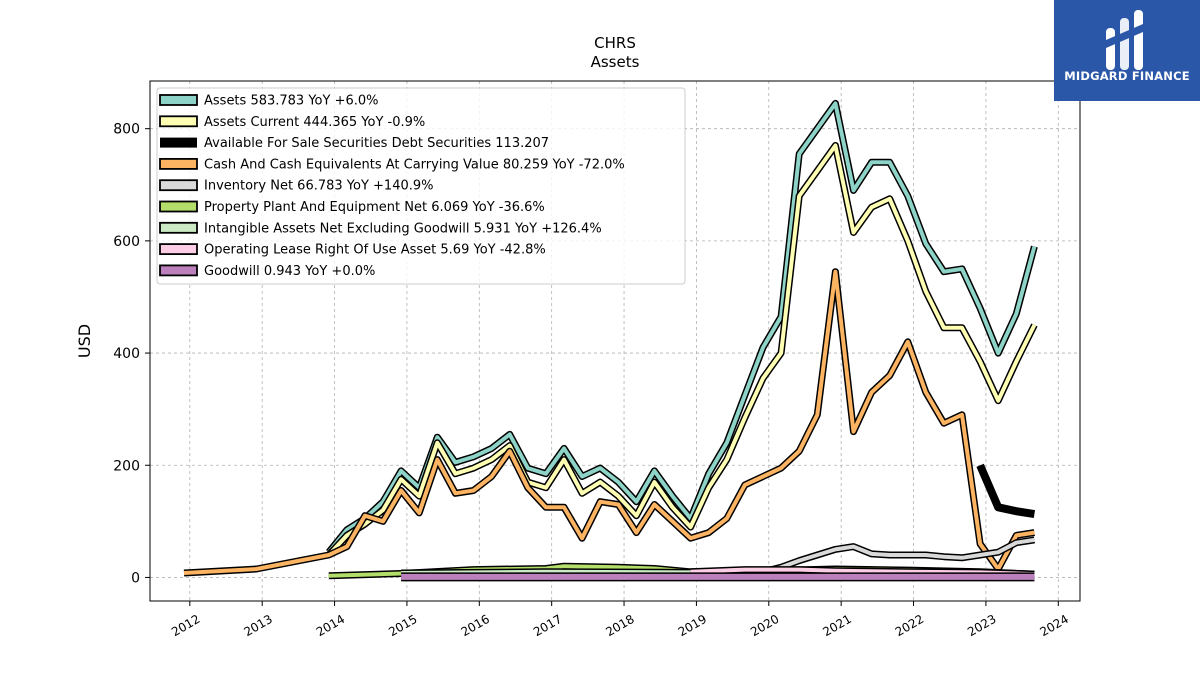 The height and width of the screenshot is (675, 1200). Describe the element at coordinates (291, 101) in the screenshot. I see `legend-label: Assets 583.783 YoY +6.0%` at that location.